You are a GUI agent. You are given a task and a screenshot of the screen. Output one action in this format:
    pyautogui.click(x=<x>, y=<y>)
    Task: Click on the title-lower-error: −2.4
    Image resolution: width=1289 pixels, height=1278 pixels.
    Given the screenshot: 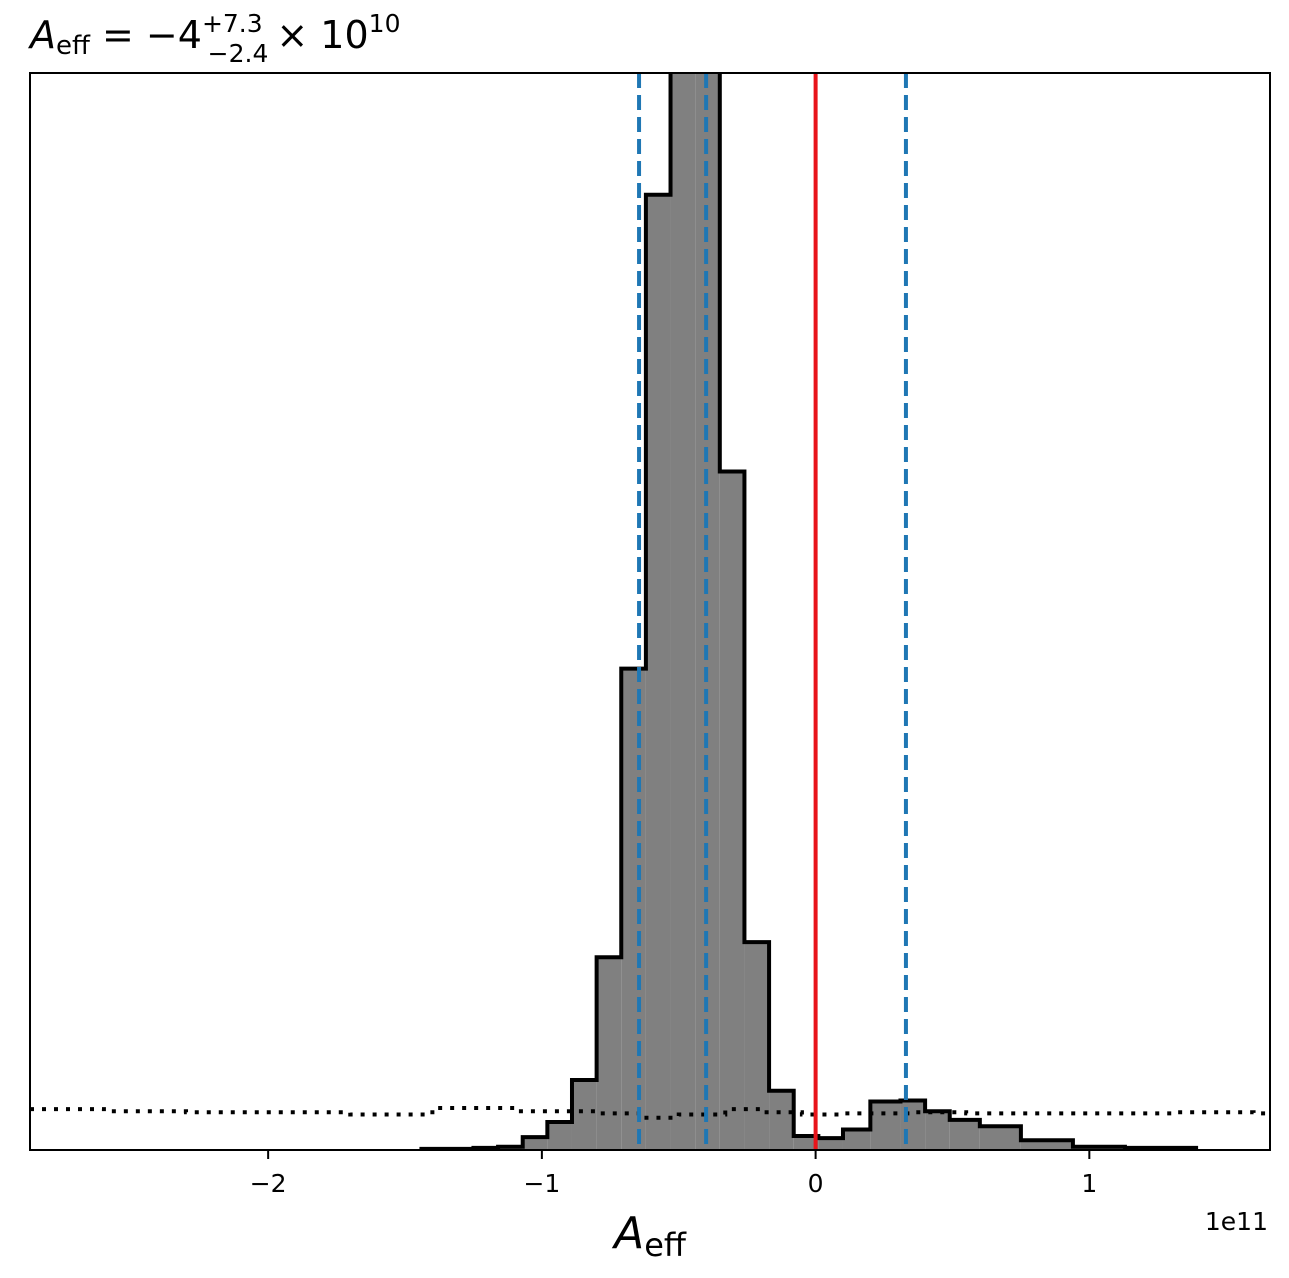 What is the action you would take?
    pyautogui.click(x=238, y=53)
    